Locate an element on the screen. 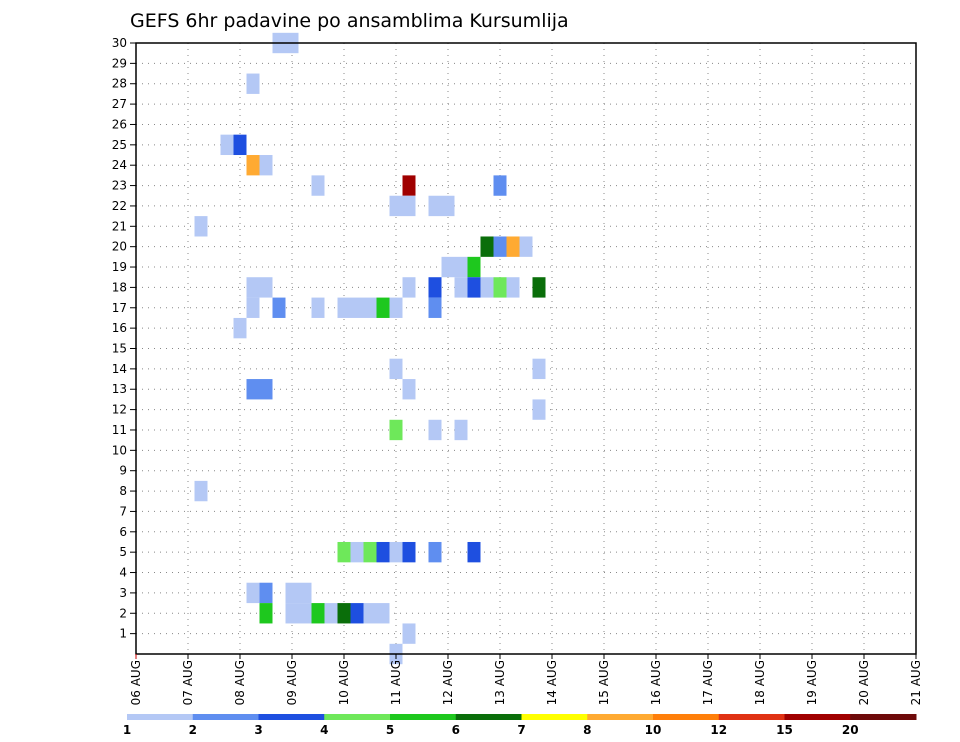 Image resolution: width=960 pixels, height=742 pixels. colorbar-label: 10 is located at coordinates (653, 730).